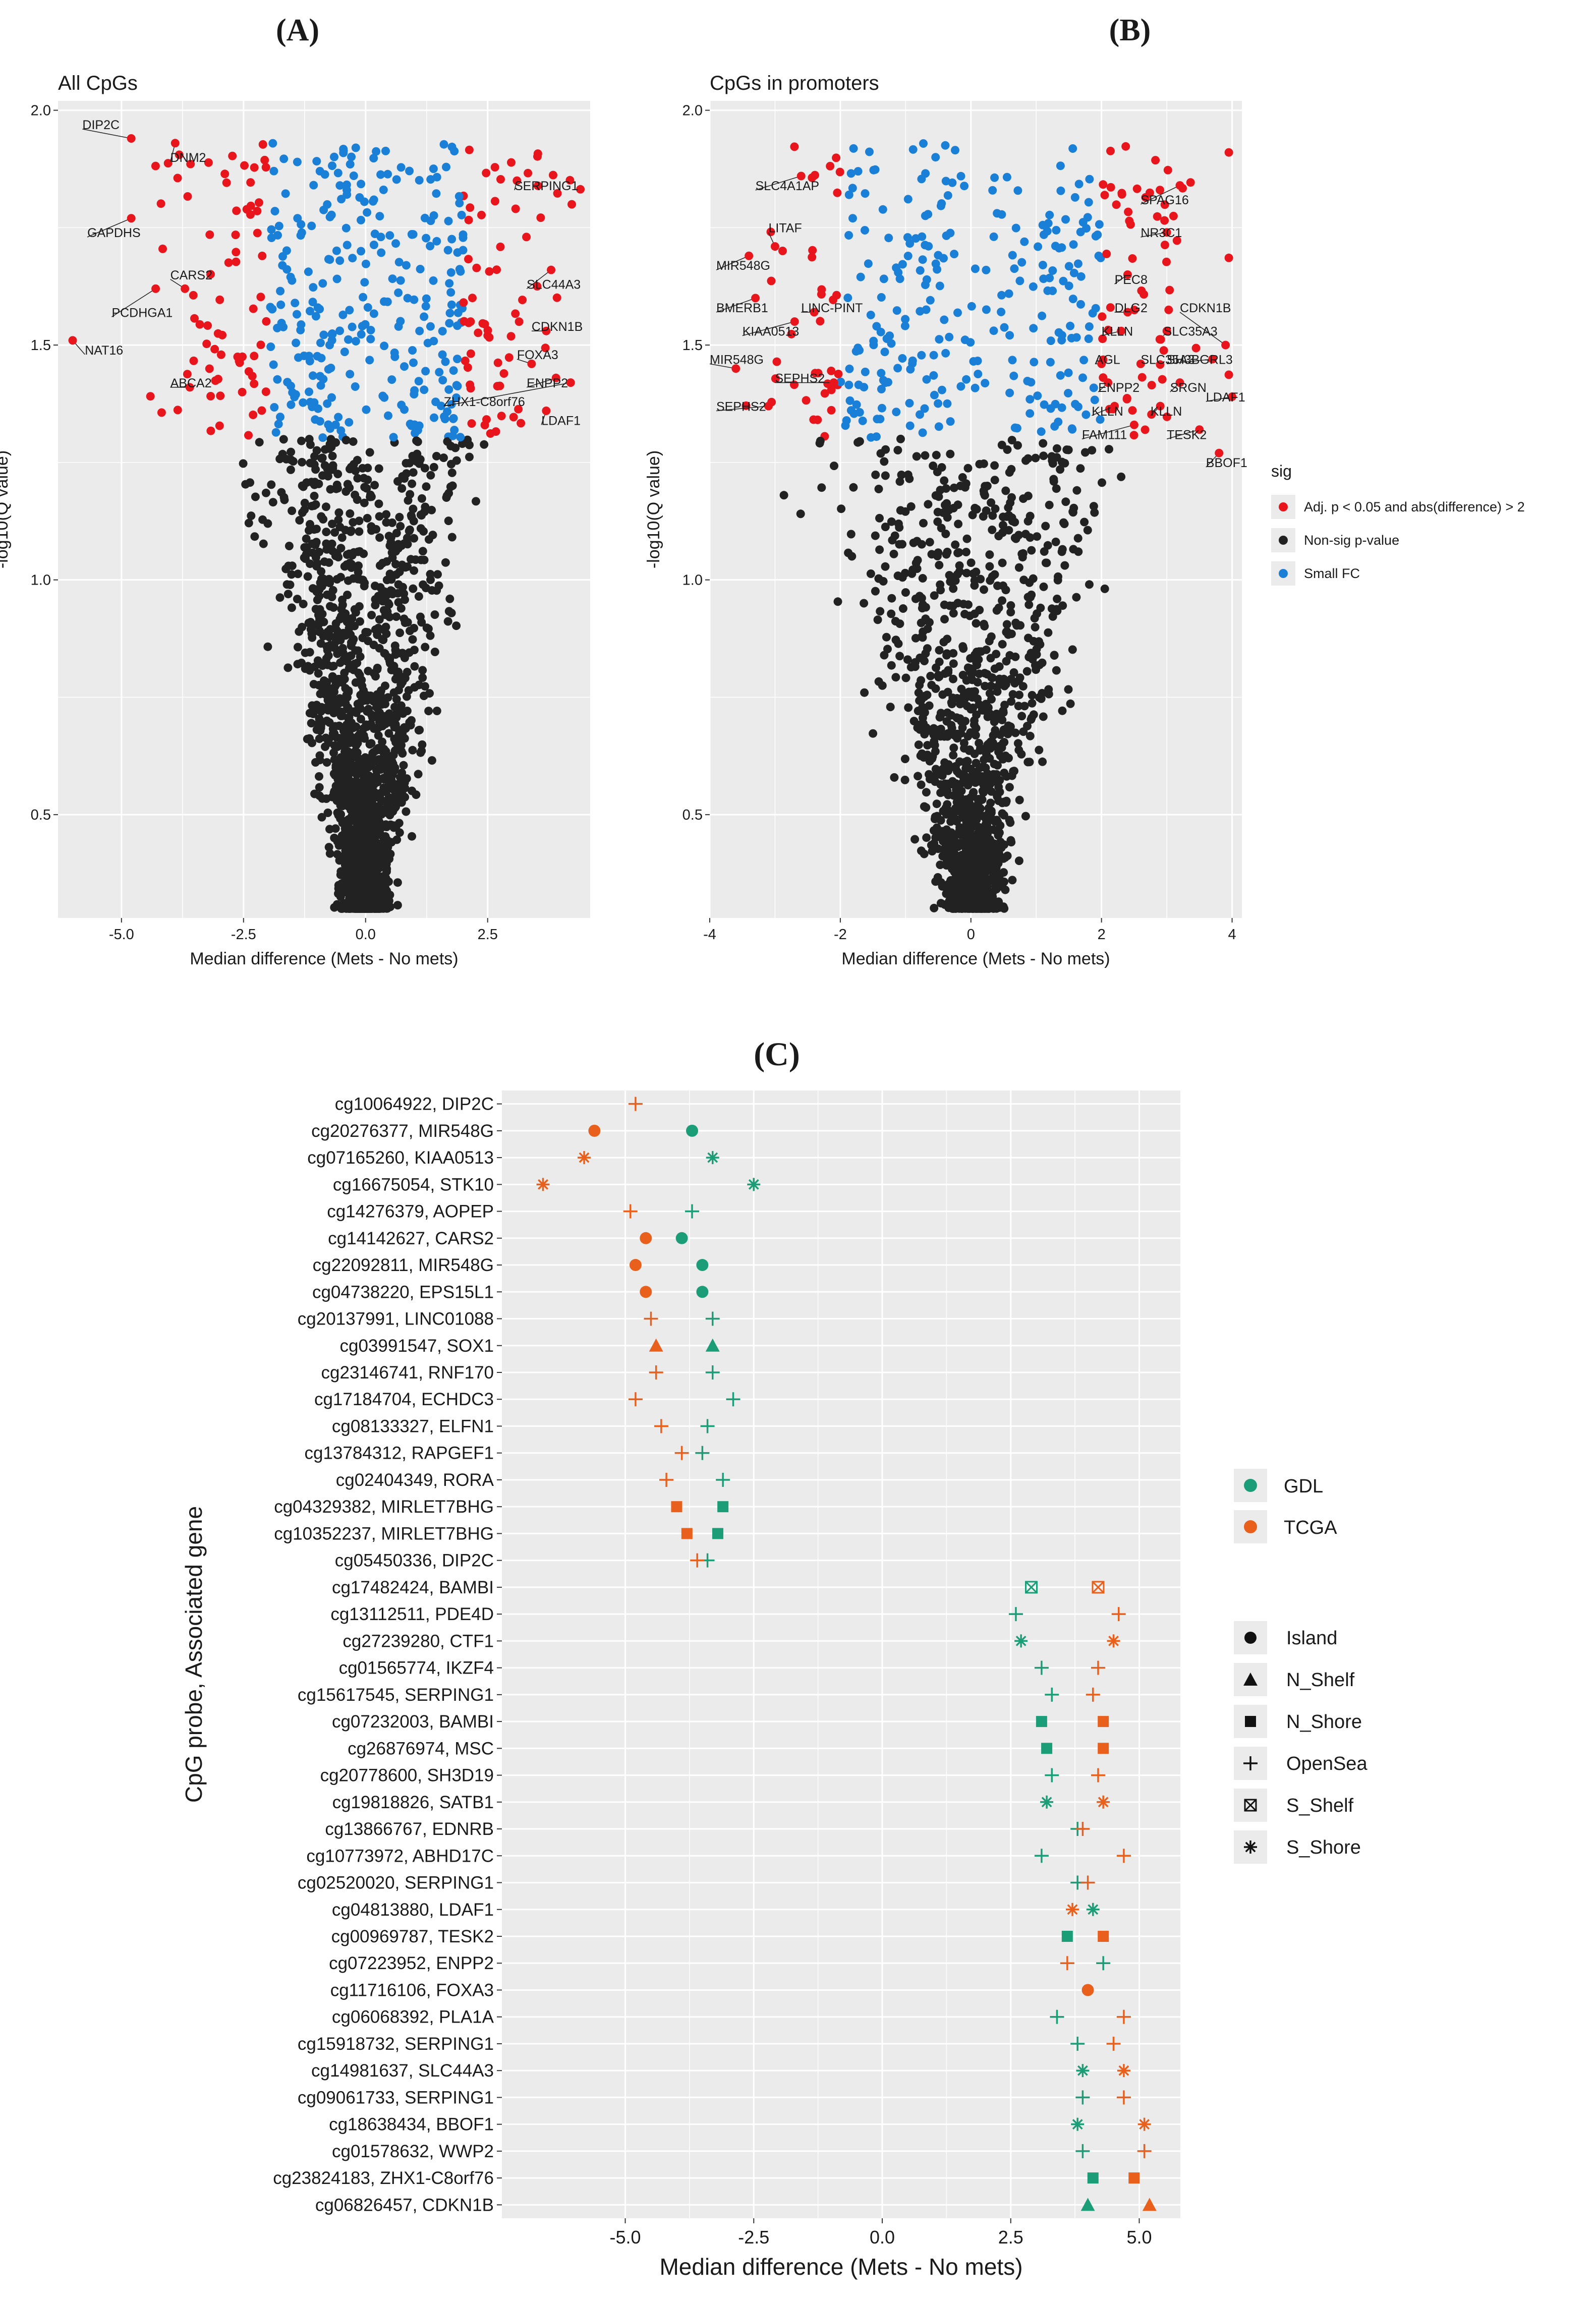  What do you see at coordinates (114, 233) in the screenshot?
I see `point-label: GAPDHS` at bounding box center [114, 233].